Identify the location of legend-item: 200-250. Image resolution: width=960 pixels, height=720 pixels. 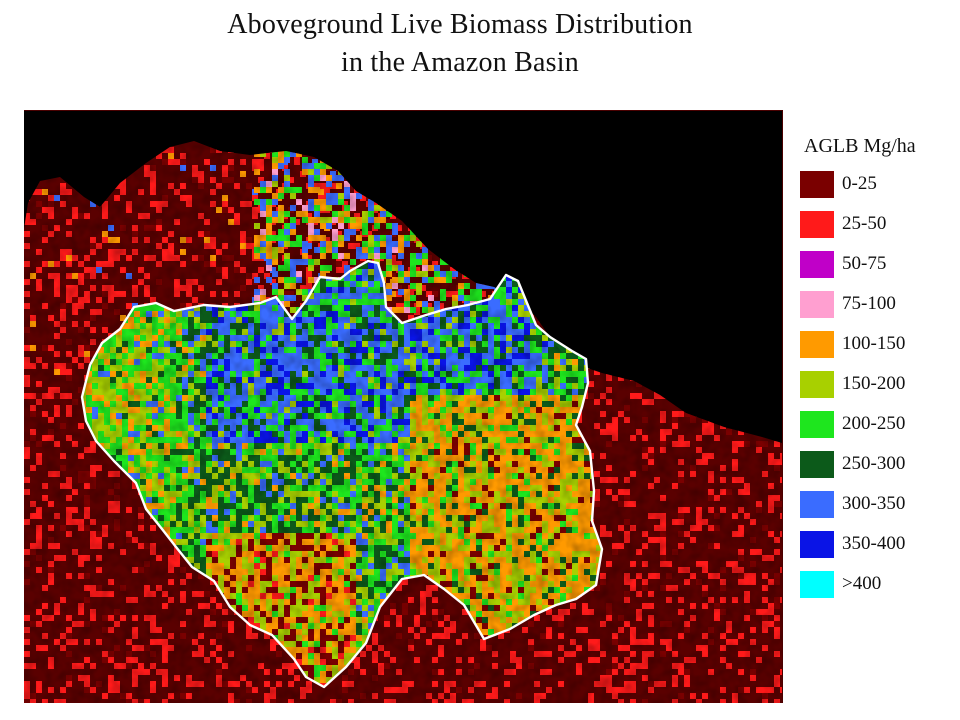
(875, 424).